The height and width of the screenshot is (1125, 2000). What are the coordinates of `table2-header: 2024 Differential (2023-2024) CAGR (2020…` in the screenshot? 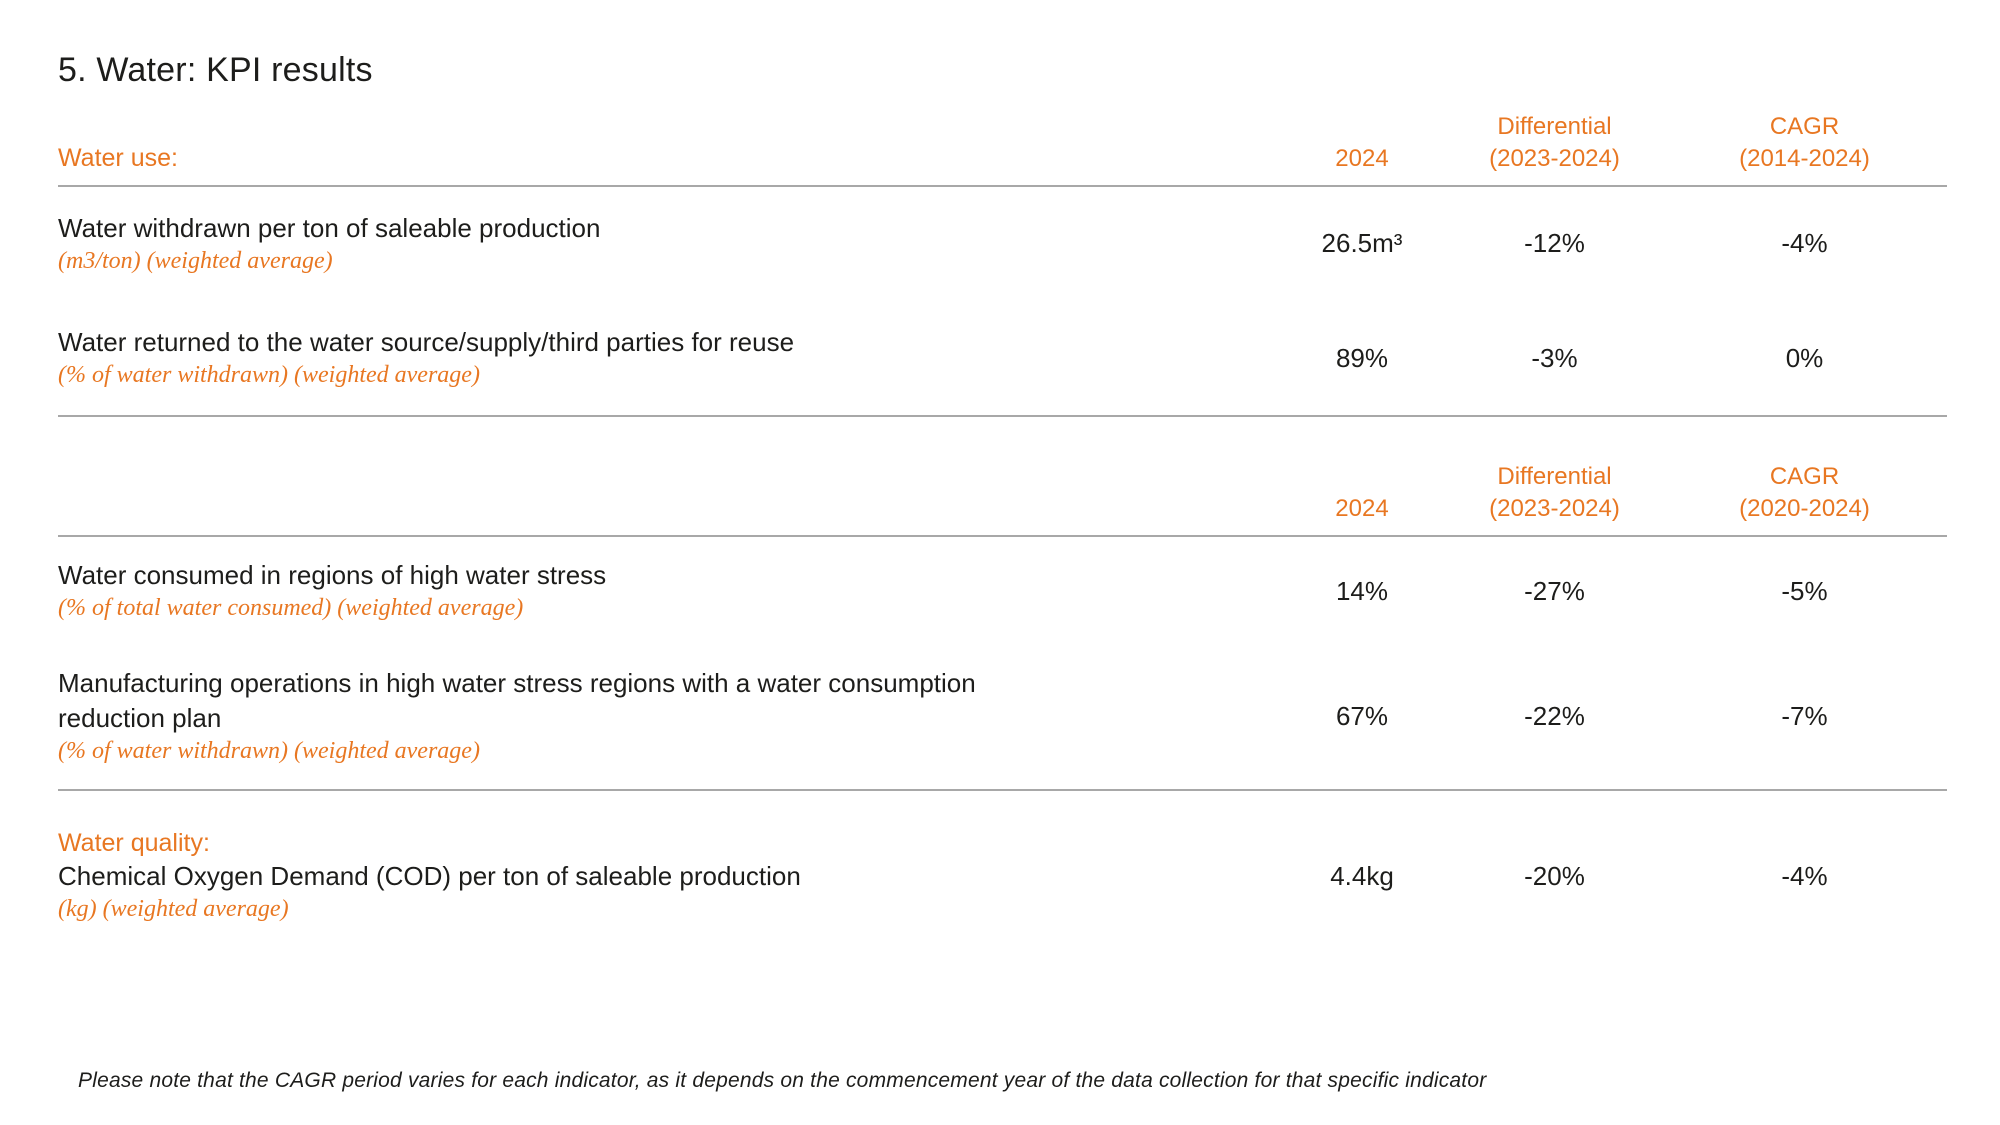 It's located at (1002, 498).